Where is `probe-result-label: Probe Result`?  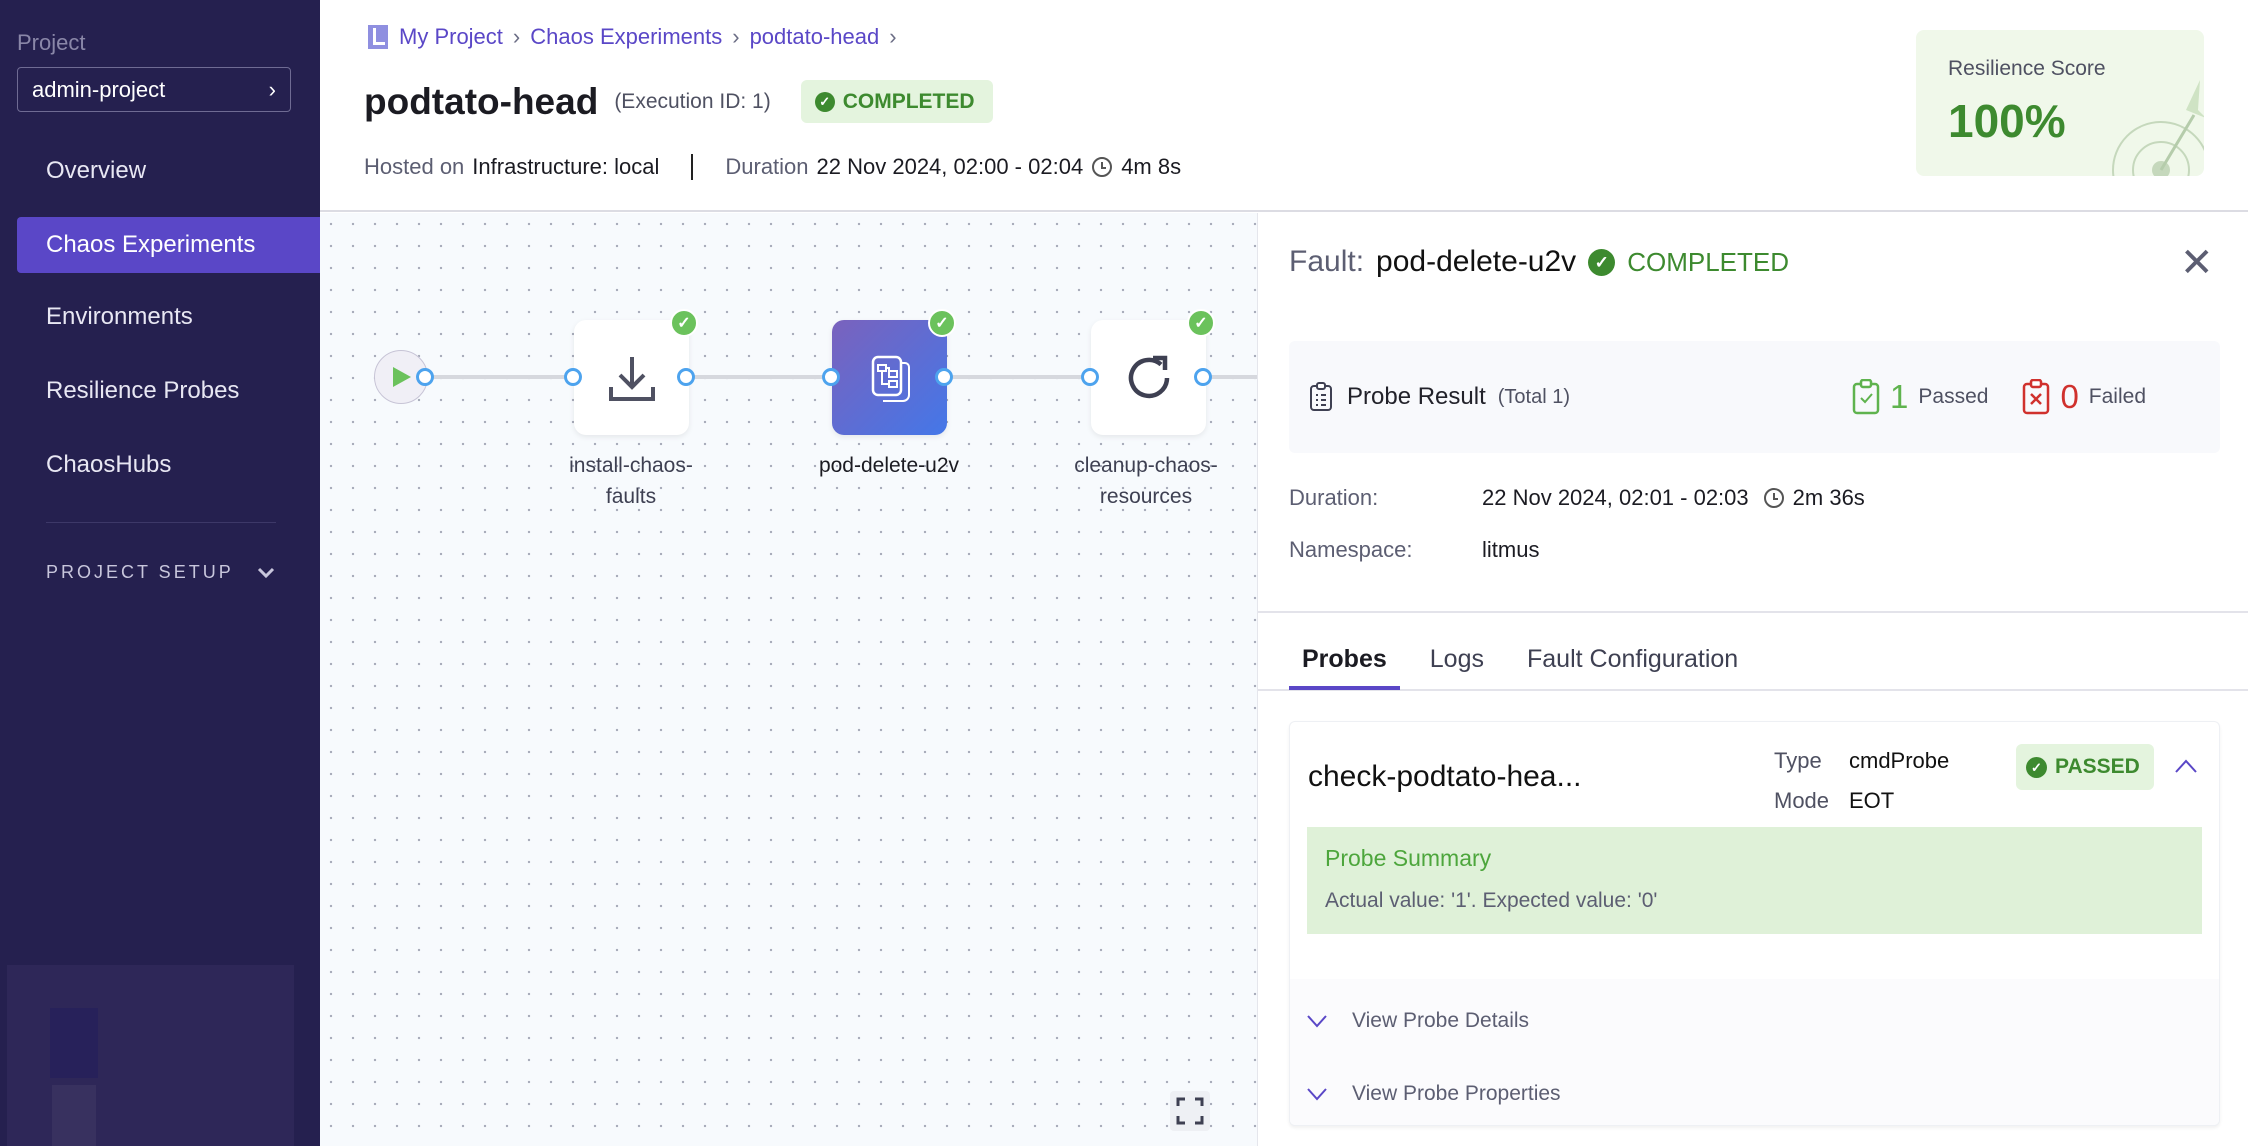
probe-result-label: Probe Result is located at coordinates (1416, 396).